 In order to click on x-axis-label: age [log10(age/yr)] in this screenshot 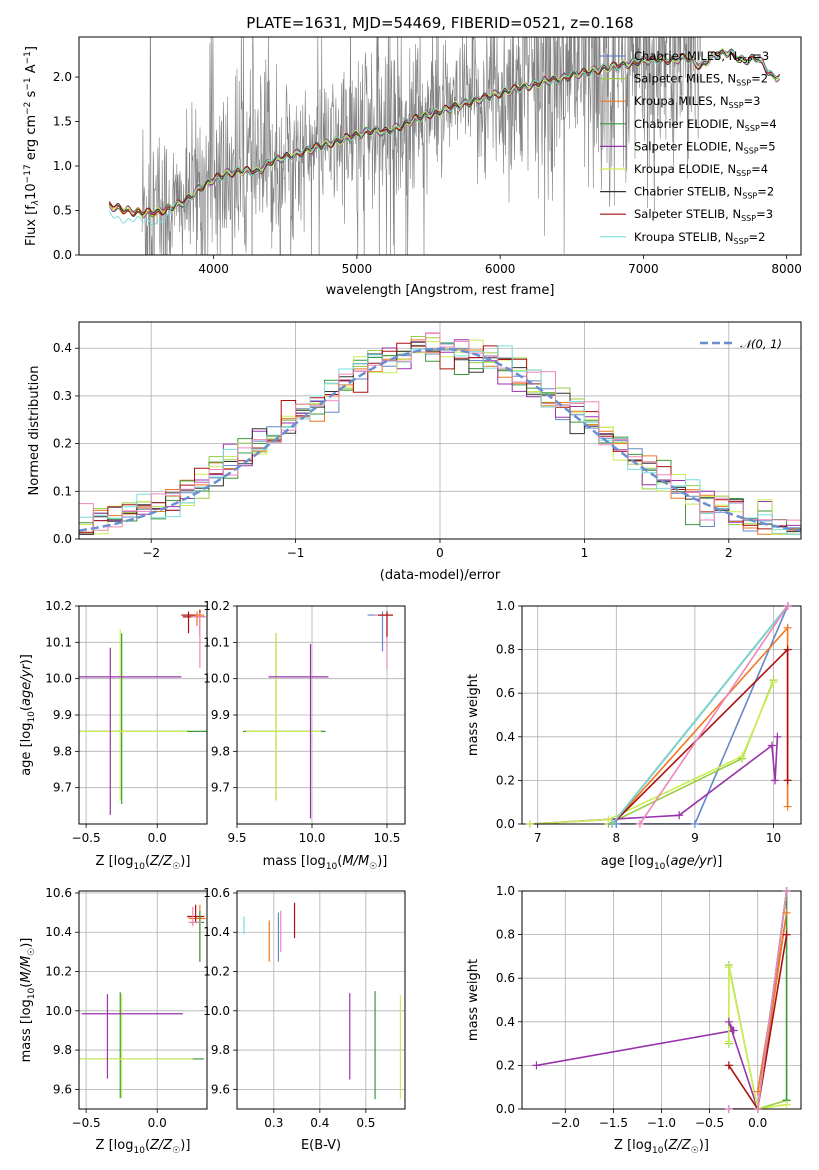, I will do `click(662, 863)`.